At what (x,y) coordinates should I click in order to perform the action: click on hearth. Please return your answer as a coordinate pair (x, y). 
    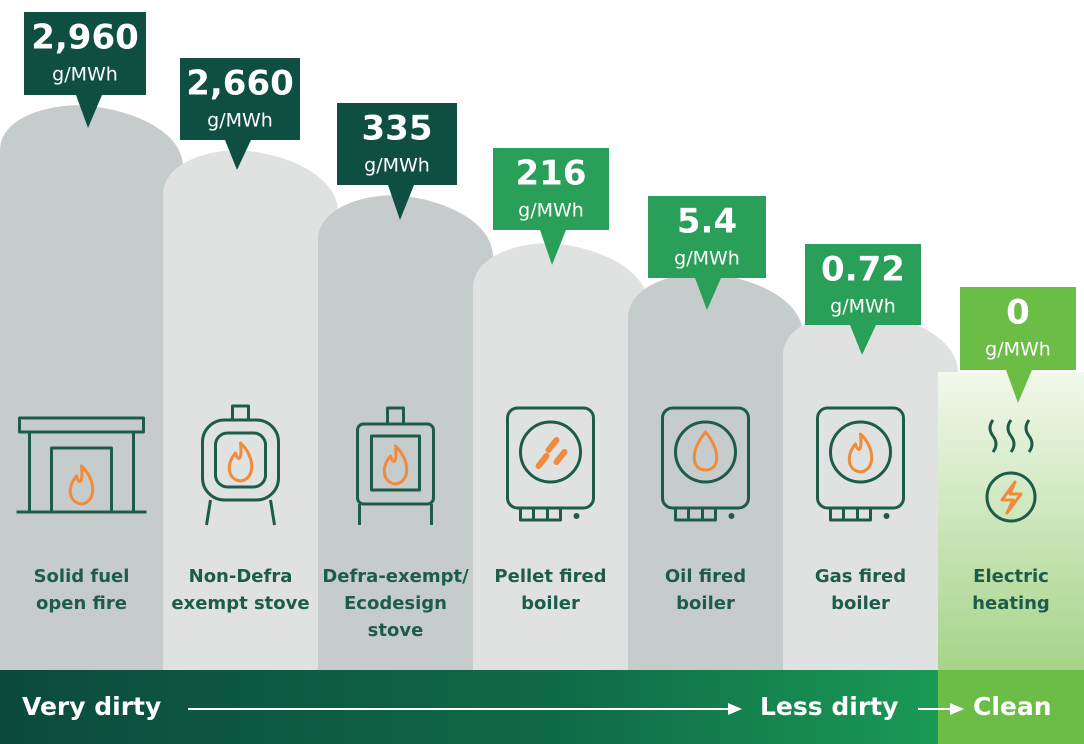
    Looking at the image, I should click on (81, 480).